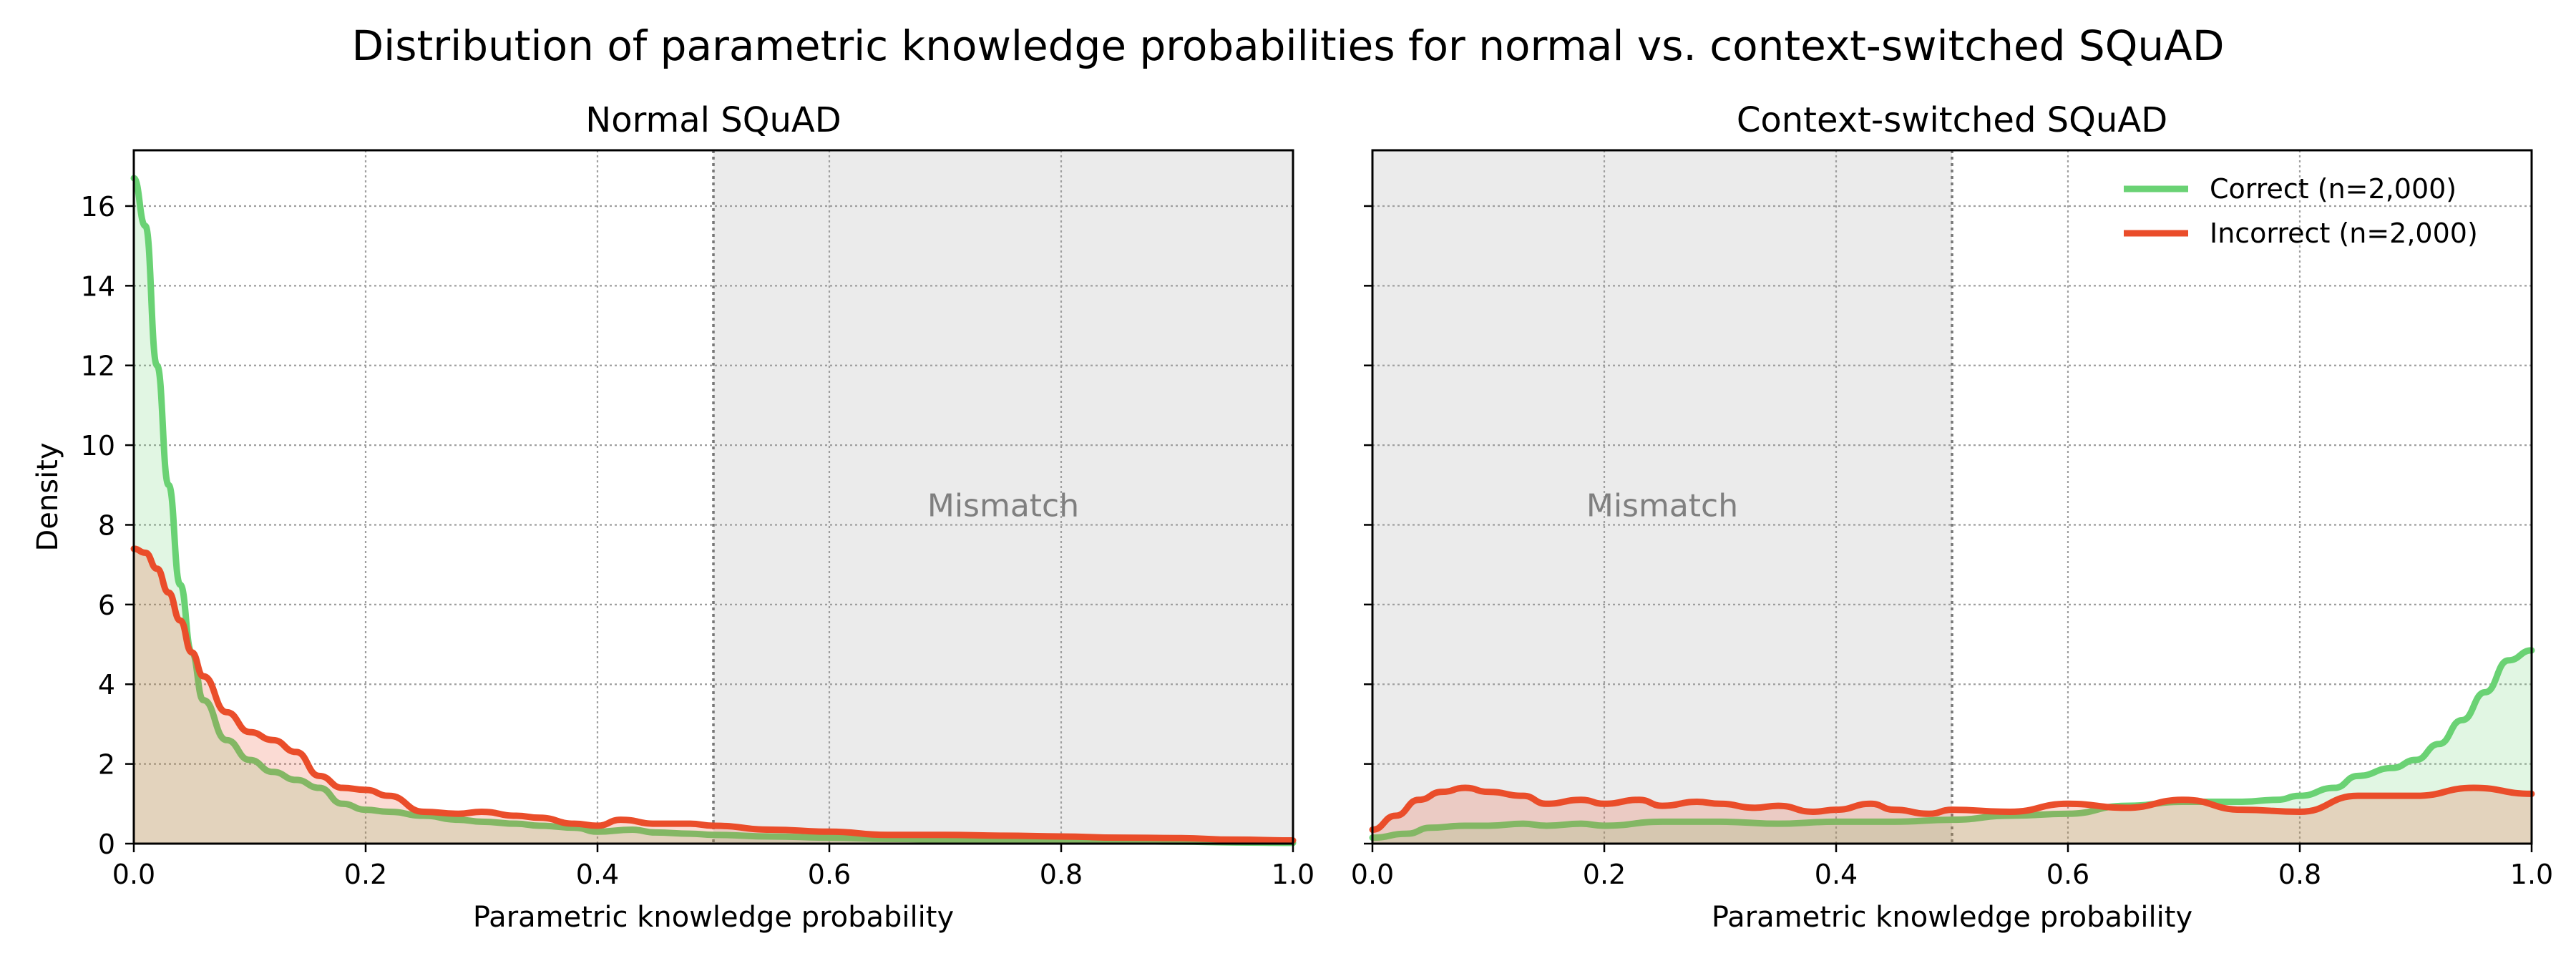 This screenshot has height=966, width=2576. Describe the element at coordinates (1952, 120) in the screenshot. I see `panel-title: Context-switched SQuAD` at that location.